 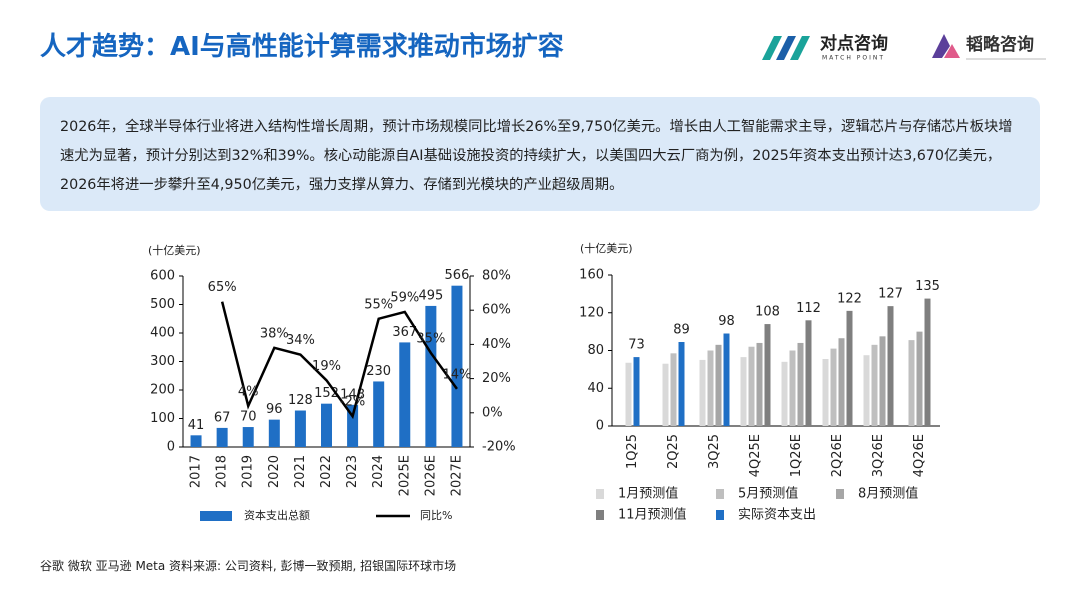 What do you see at coordinates (919, 455) in the screenshot?
I see `x-tick-label: 4Q26E` at bounding box center [919, 455].